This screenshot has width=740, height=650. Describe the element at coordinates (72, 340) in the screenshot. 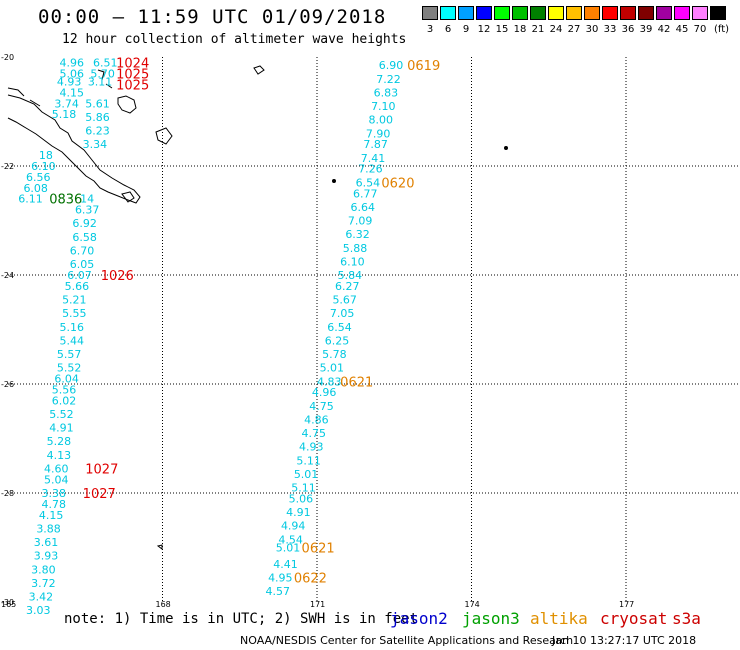

I see `swh-value: 5.44` at that location.